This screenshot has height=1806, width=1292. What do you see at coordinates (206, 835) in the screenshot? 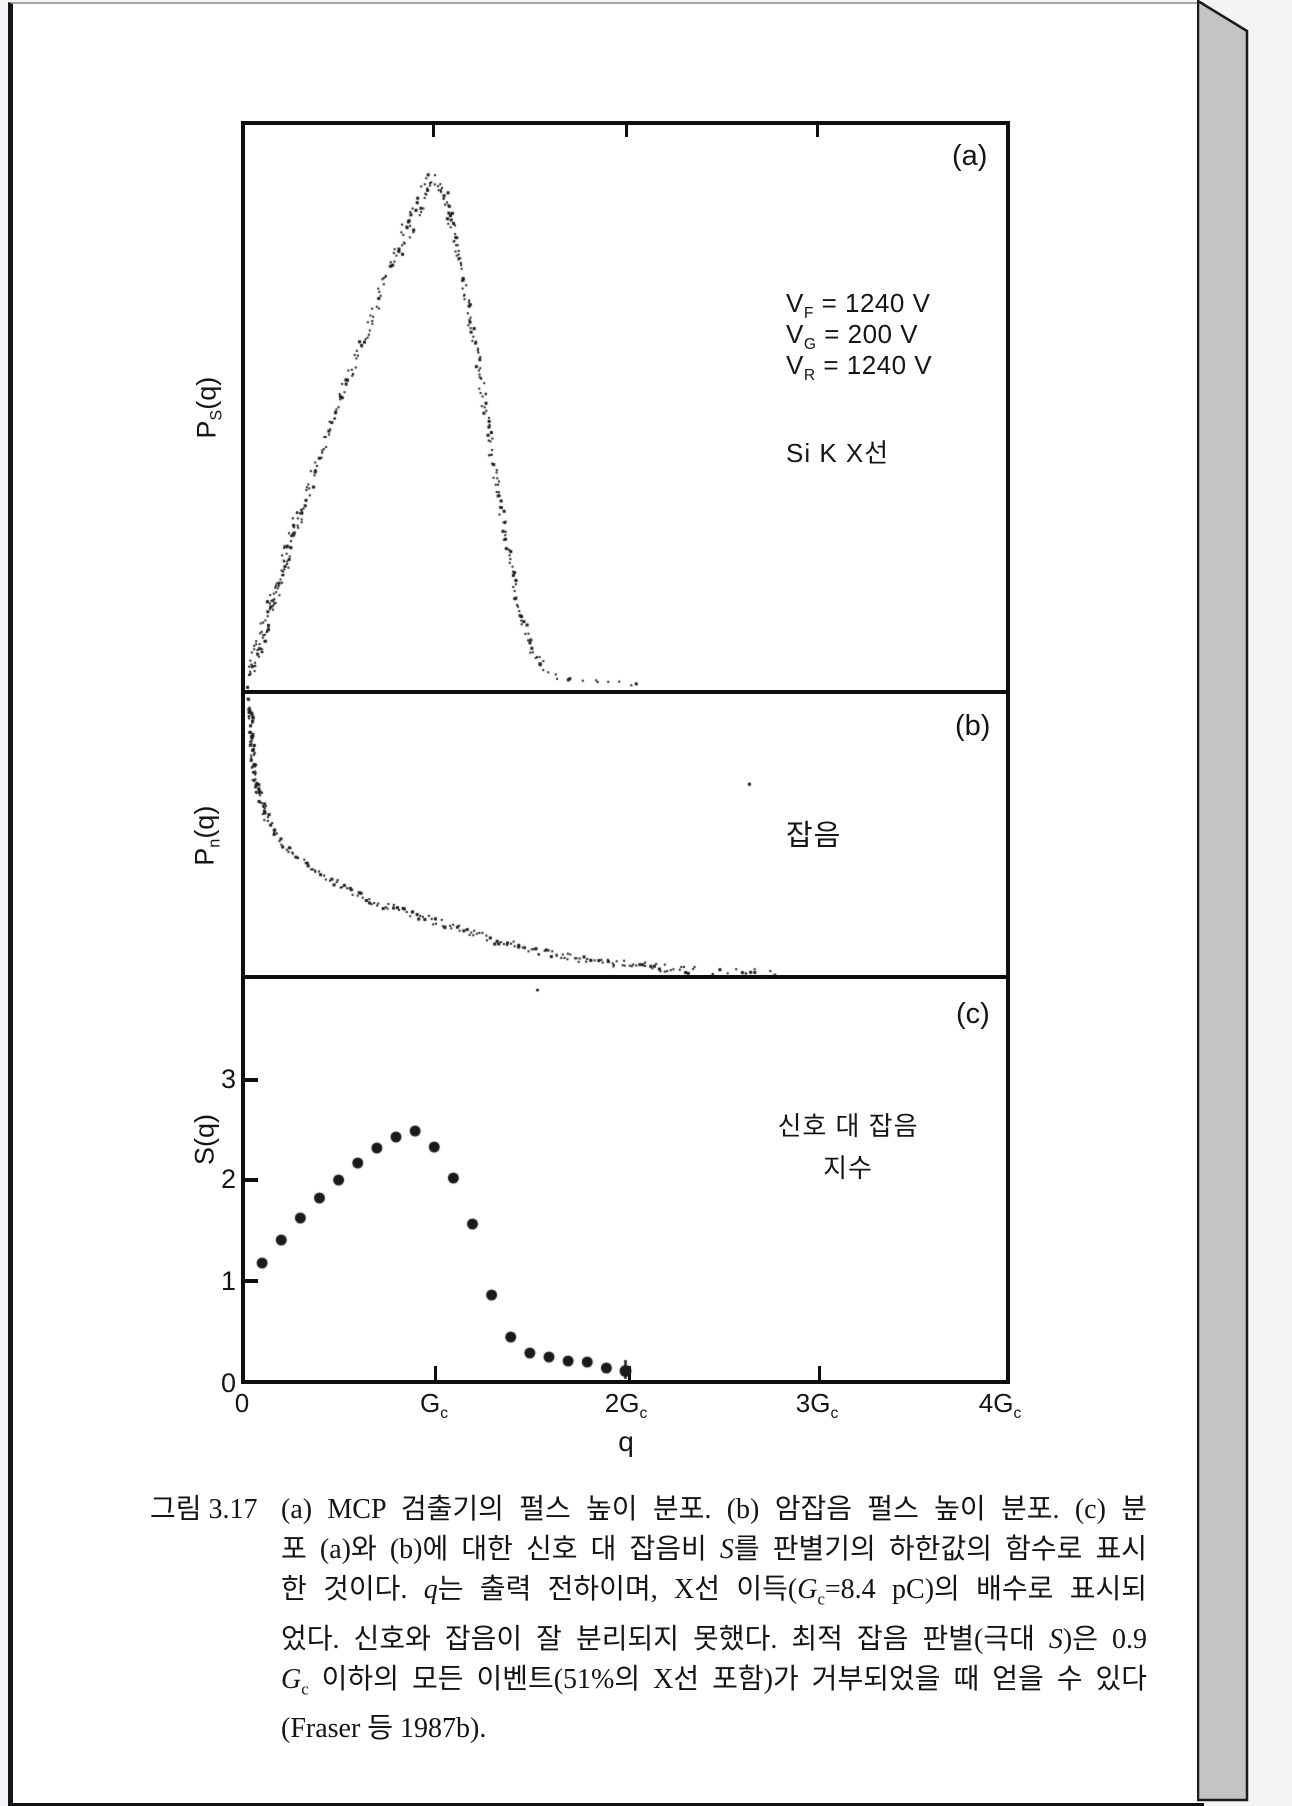
I see `panel-b-y-axis-label: Pn(q)` at bounding box center [206, 835].